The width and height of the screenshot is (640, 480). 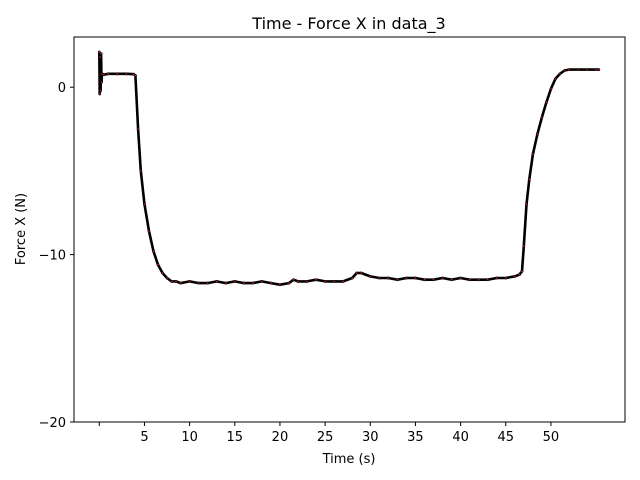 What do you see at coordinates (551, 437) in the screenshot?
I see `x-tick-label: 50` at bounding box center [551, 437].